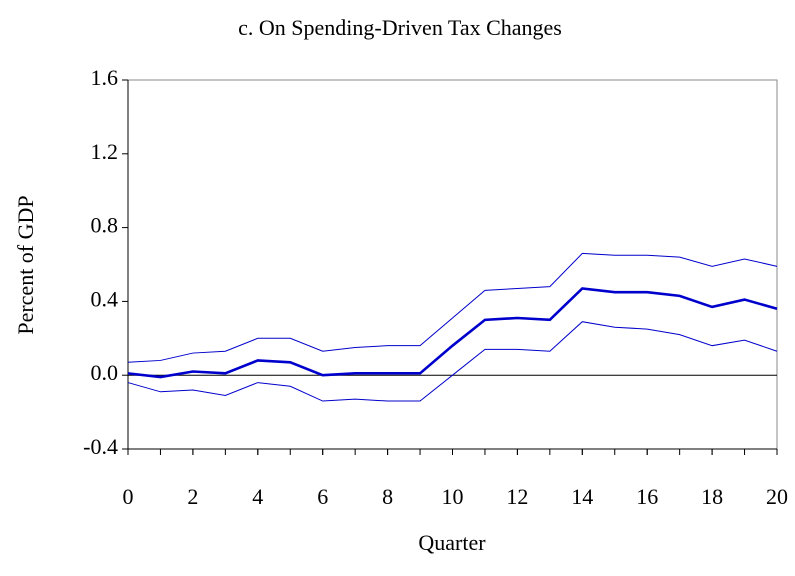 This screenshot has width=795, height=576. What do you see at coordinates (105, 77) in the screenshot?
I see `y-tick-label: 1.6` at bounding box center [105, 77].